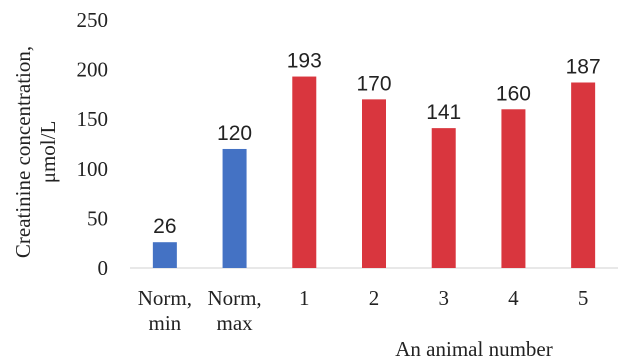 This screenshot has height=363, width=627. Describe the element at coordinates (93, 119) in the screenshot. I see `y-tick-label: 150` at that location.